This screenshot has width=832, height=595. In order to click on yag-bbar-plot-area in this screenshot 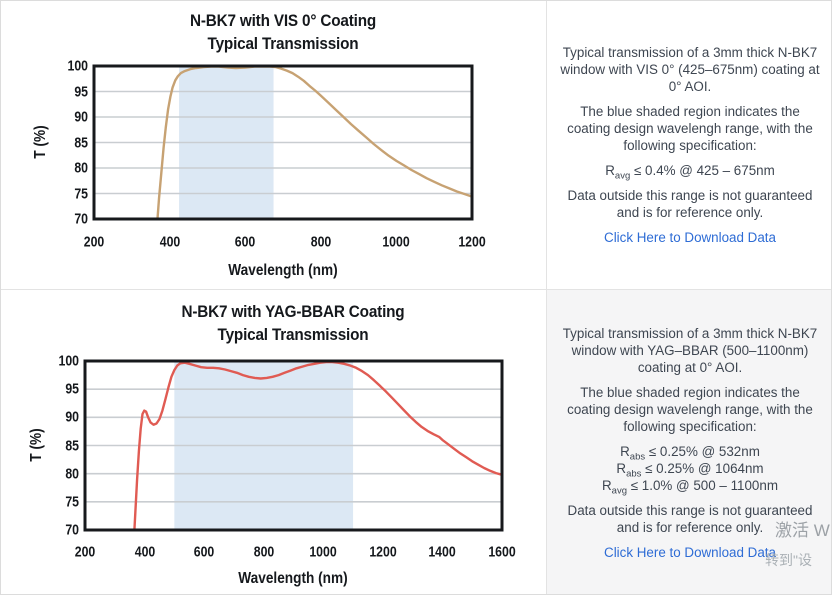, I will do `click(293, 445)`.